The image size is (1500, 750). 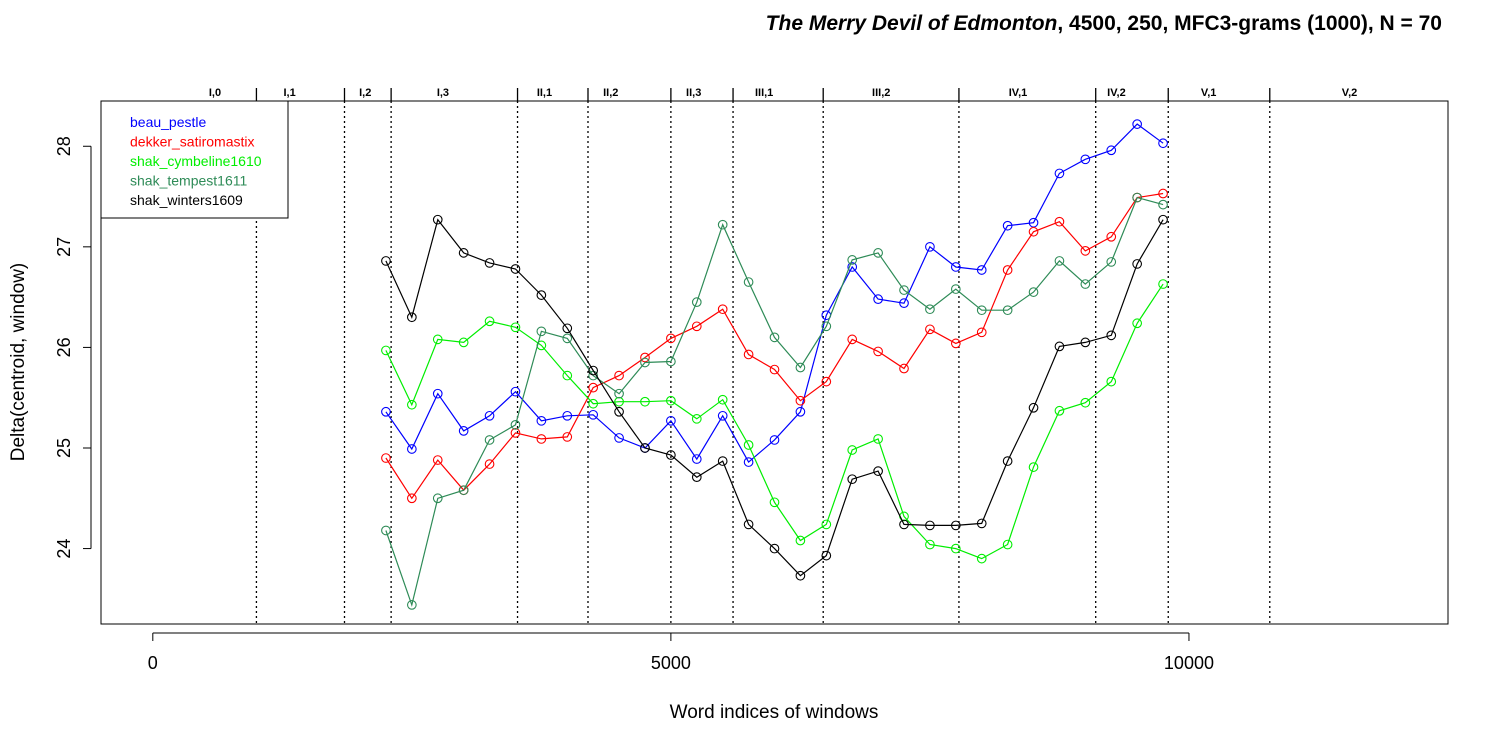 What do you see at coordinates (64, 247) in the screenshot?
I see `y-tick-label: 27` at bounding box center [64, 247].